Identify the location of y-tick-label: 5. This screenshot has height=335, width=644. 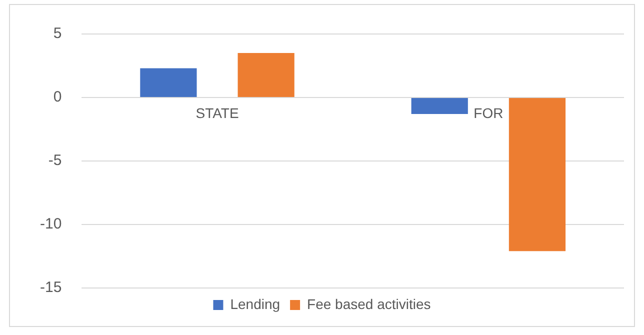
(57, 33).